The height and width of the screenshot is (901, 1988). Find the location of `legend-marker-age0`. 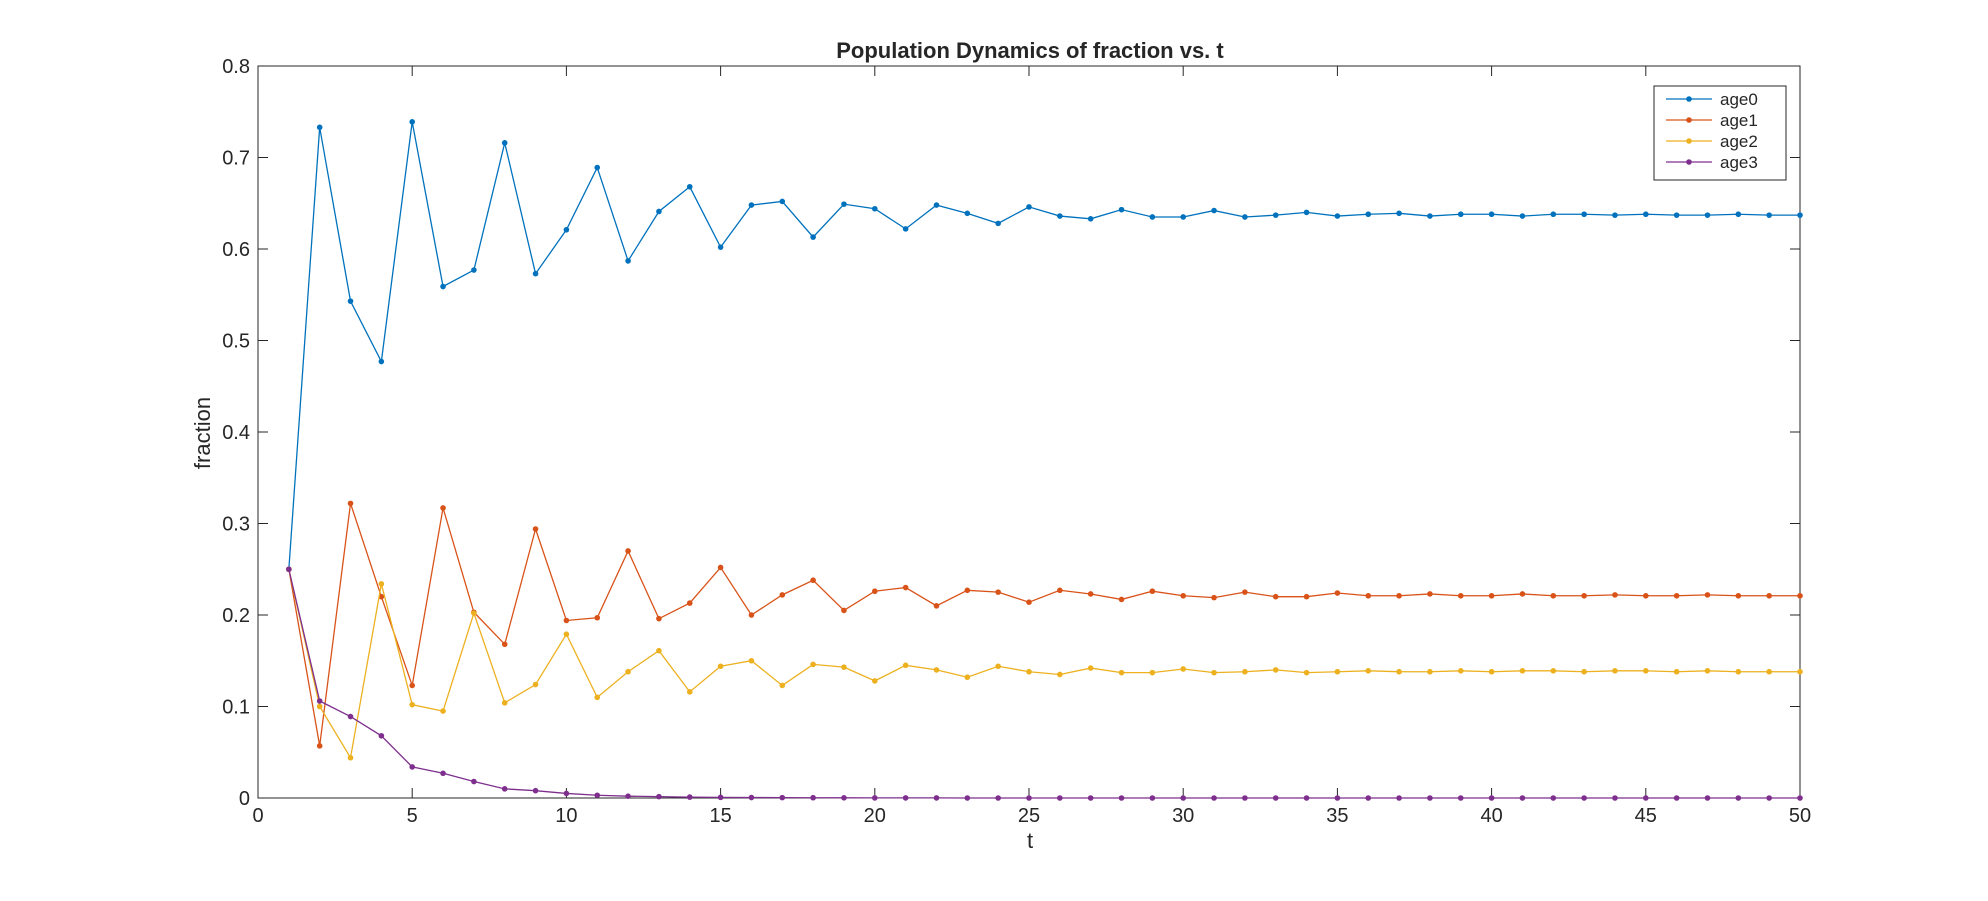

legend-marker-age0 is located at coordinates (1689, 99).